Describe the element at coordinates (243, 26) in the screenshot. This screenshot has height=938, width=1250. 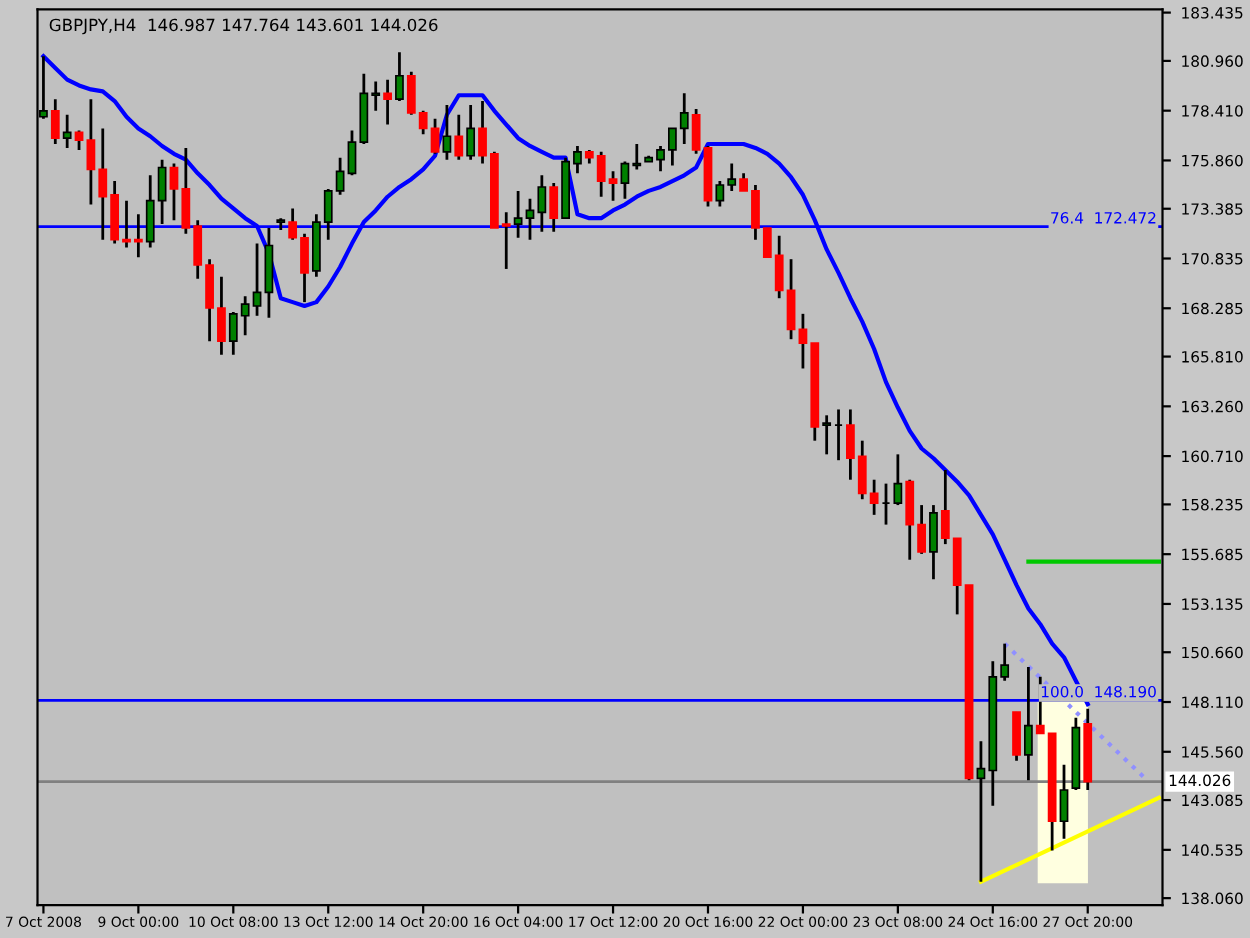
I see `text: GBPJPY,H4 146.987 147.764 143.601 144.026` at that location.